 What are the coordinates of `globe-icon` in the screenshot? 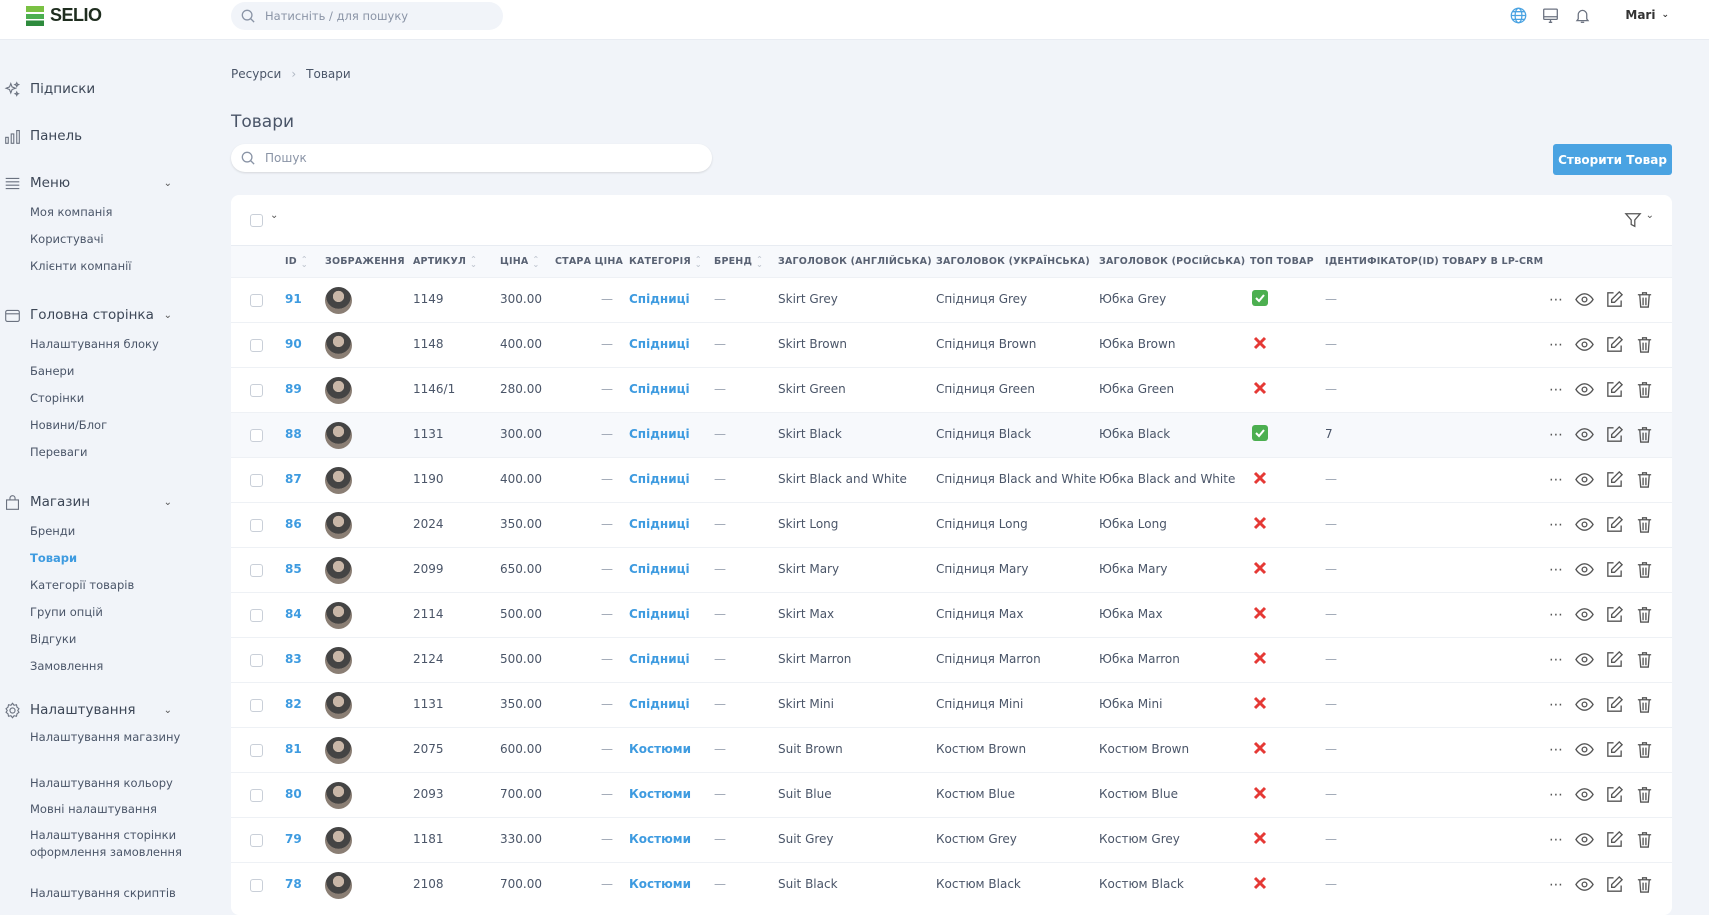 It's located at (1518, 15).